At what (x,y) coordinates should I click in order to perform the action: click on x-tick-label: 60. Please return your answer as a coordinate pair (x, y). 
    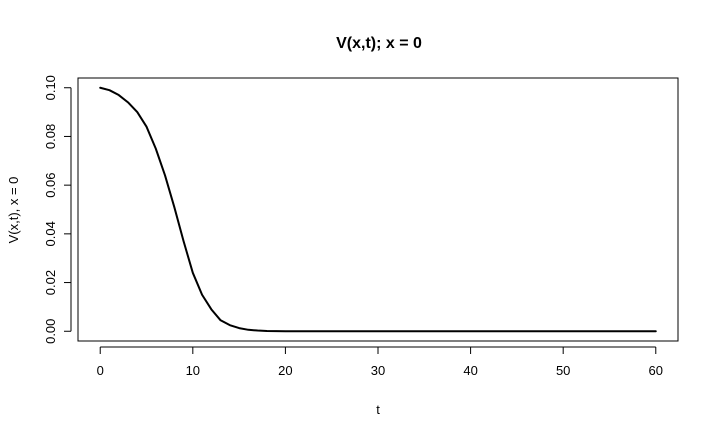
    Looking at the image, I should click on (656, 370).